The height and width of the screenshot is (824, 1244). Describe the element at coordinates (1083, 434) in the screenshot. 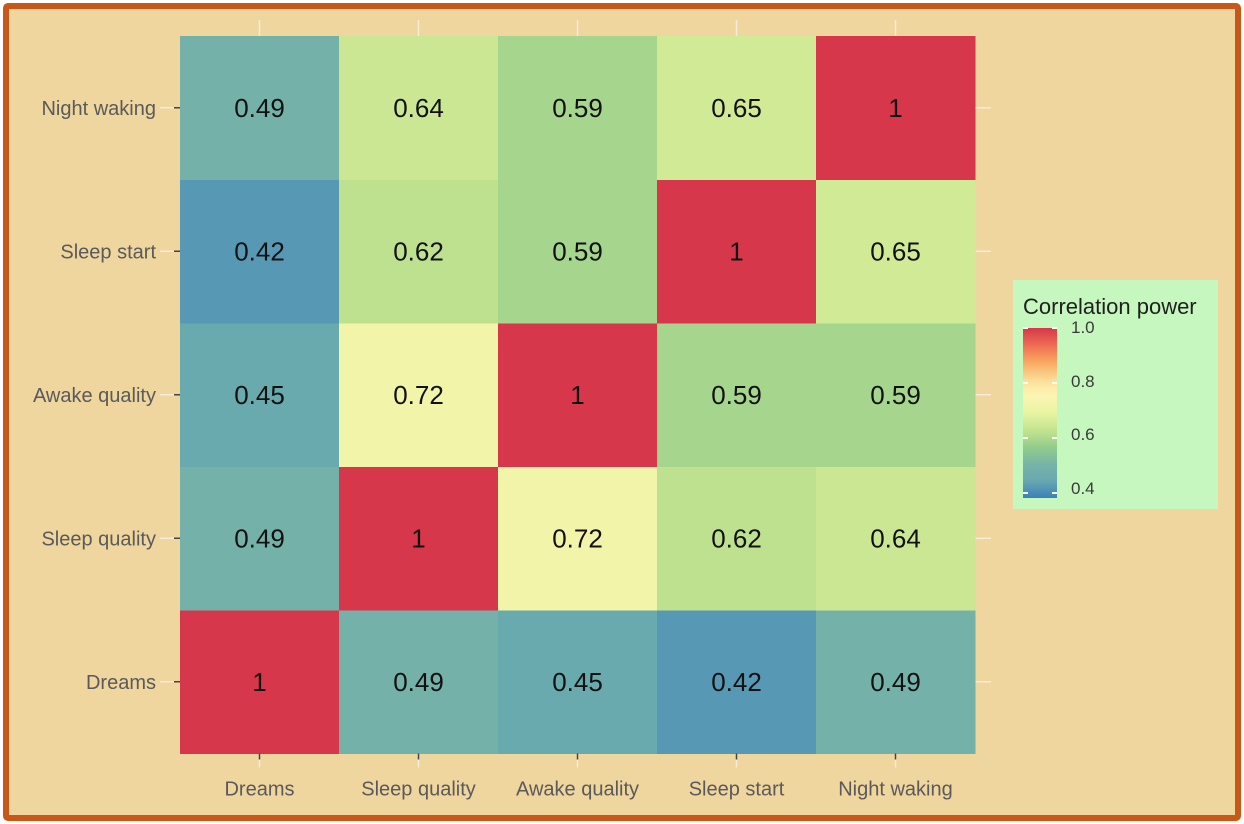

I see `legend-tick-label: 0.6` at that location.